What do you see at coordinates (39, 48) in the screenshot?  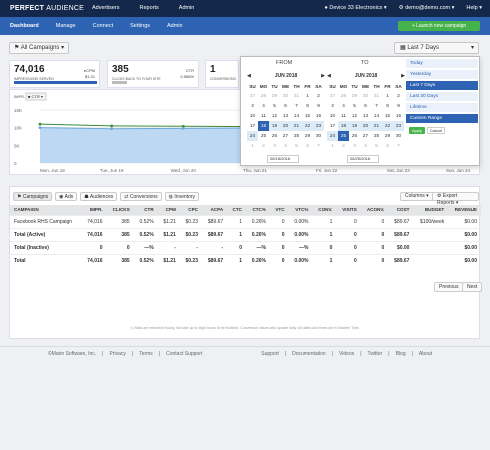 I see `campaign-select: ⚑ All Campaigns ▾` at bounding box center [39, 48].